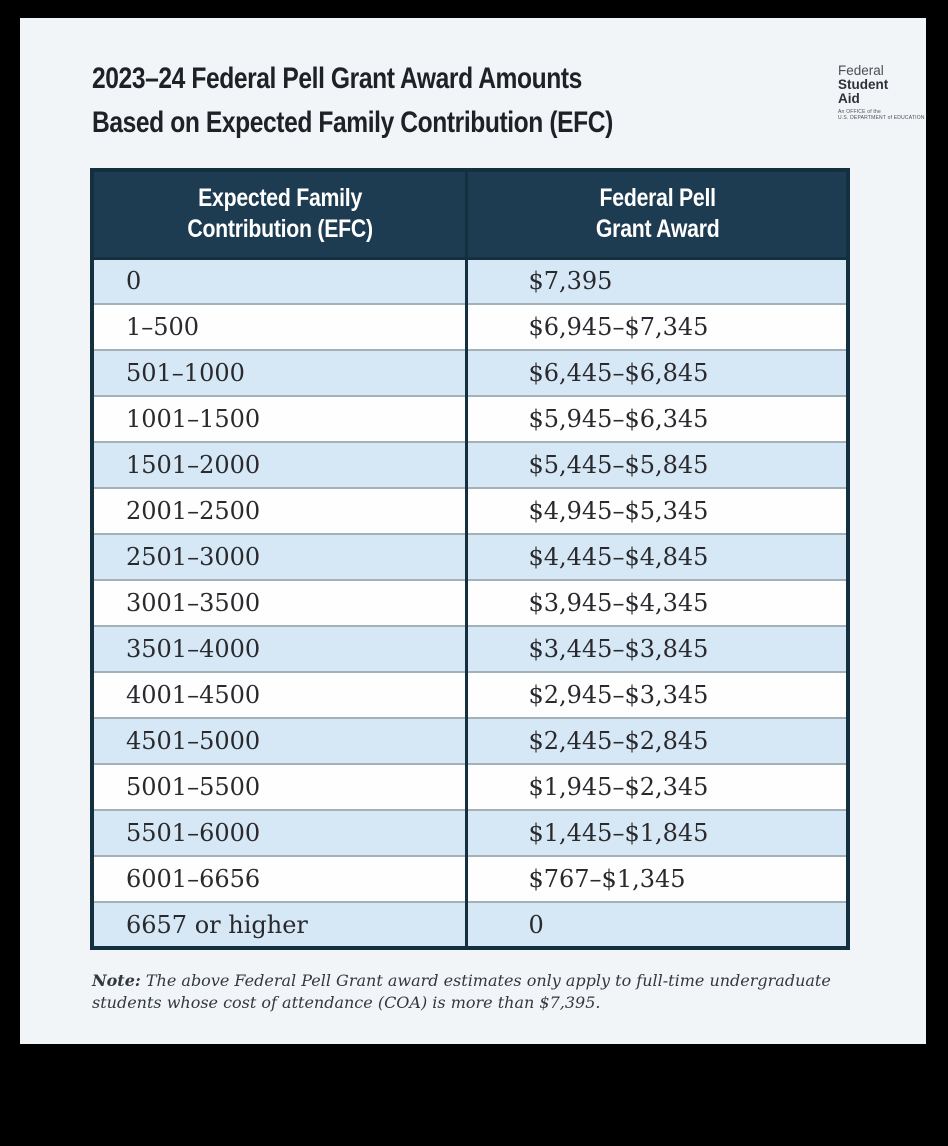 This screenshot has height=1146, width=948. I want to click on award-amount-cell: $4,945–$5,345, so click(656, 510).